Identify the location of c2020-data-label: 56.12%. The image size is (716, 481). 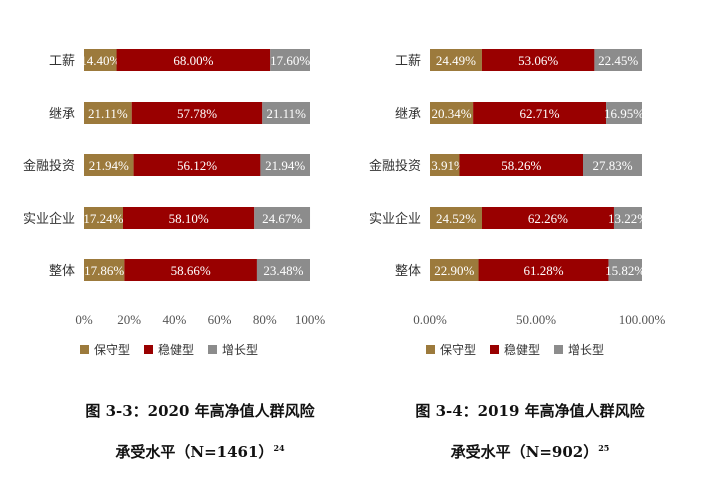
(197, 165).